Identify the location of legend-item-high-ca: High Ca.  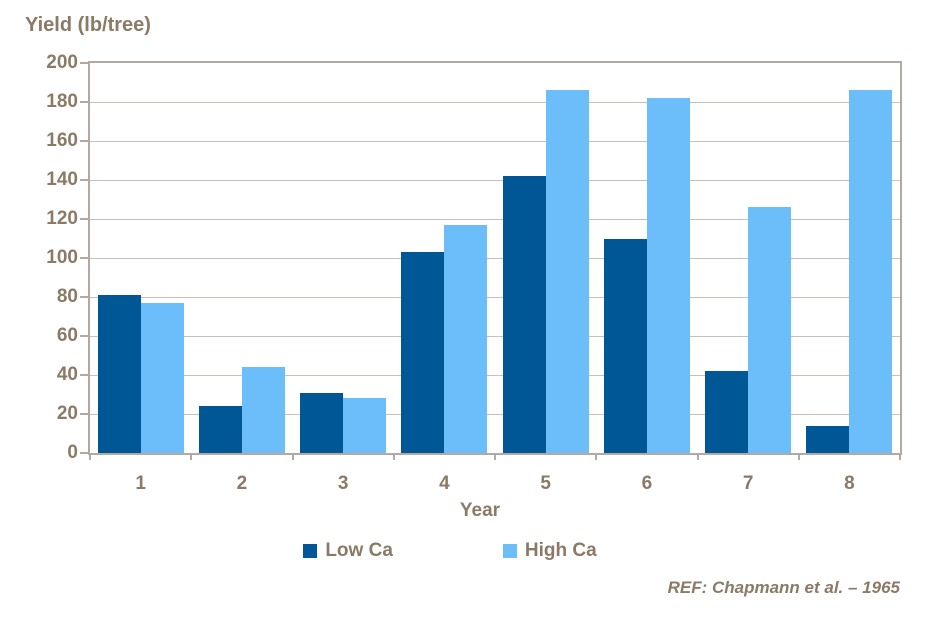
(549, 551).